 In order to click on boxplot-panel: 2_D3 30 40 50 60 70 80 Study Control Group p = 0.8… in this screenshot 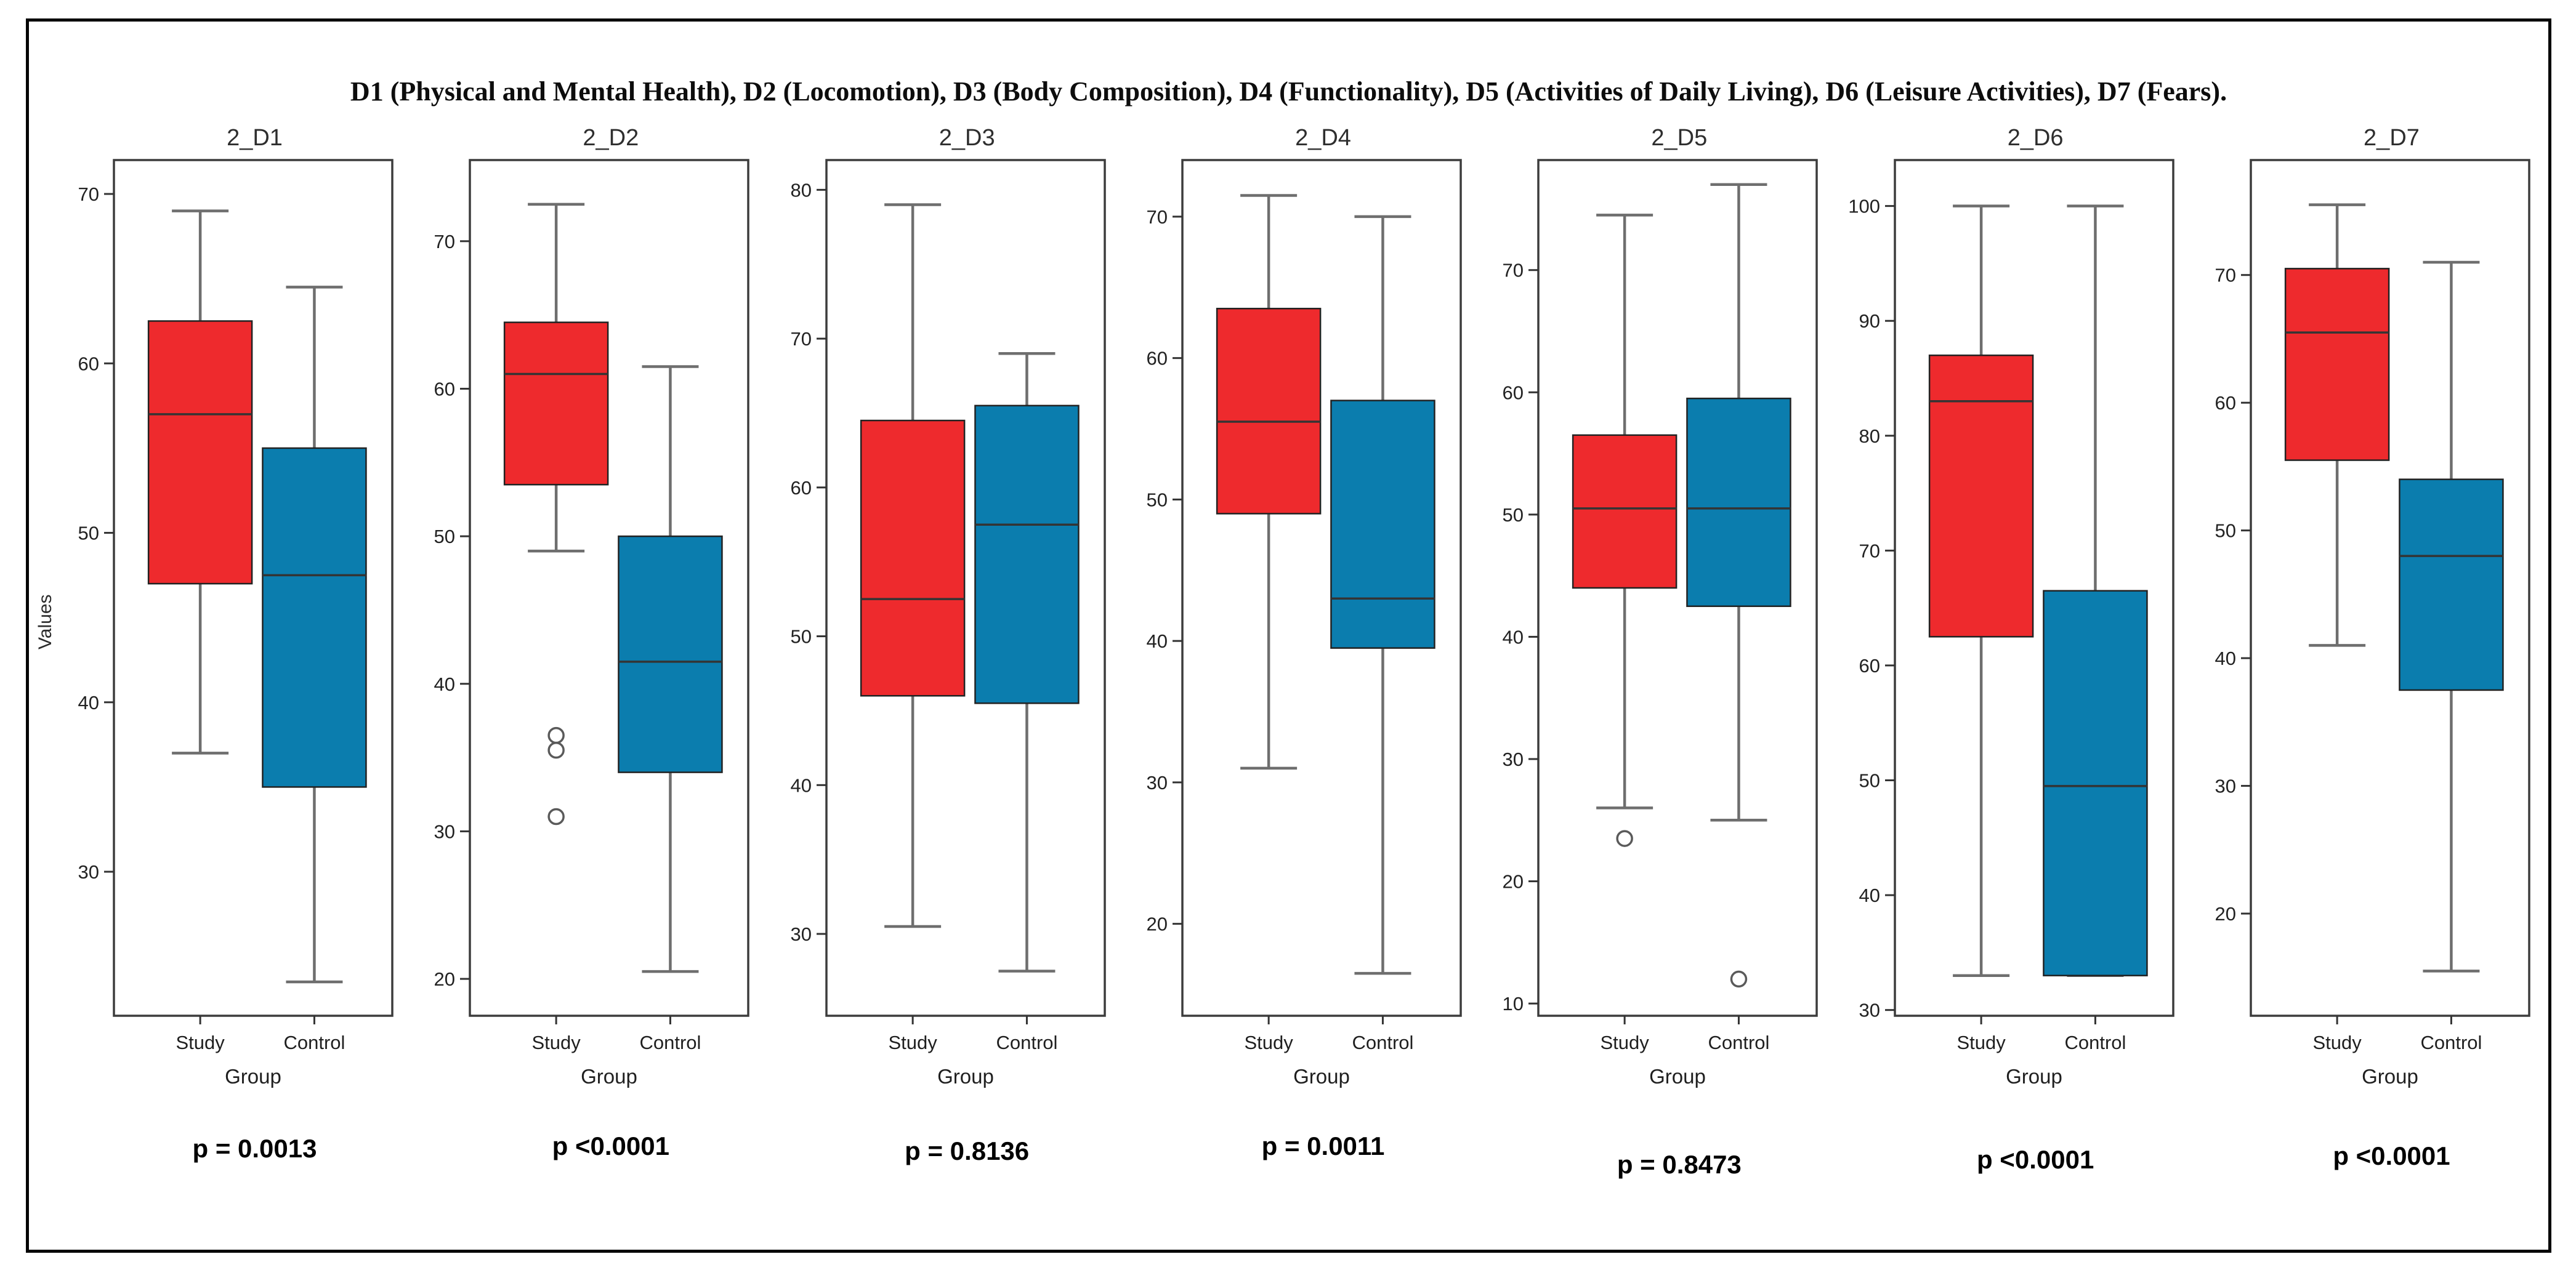, I will do `click(934, 645)`.